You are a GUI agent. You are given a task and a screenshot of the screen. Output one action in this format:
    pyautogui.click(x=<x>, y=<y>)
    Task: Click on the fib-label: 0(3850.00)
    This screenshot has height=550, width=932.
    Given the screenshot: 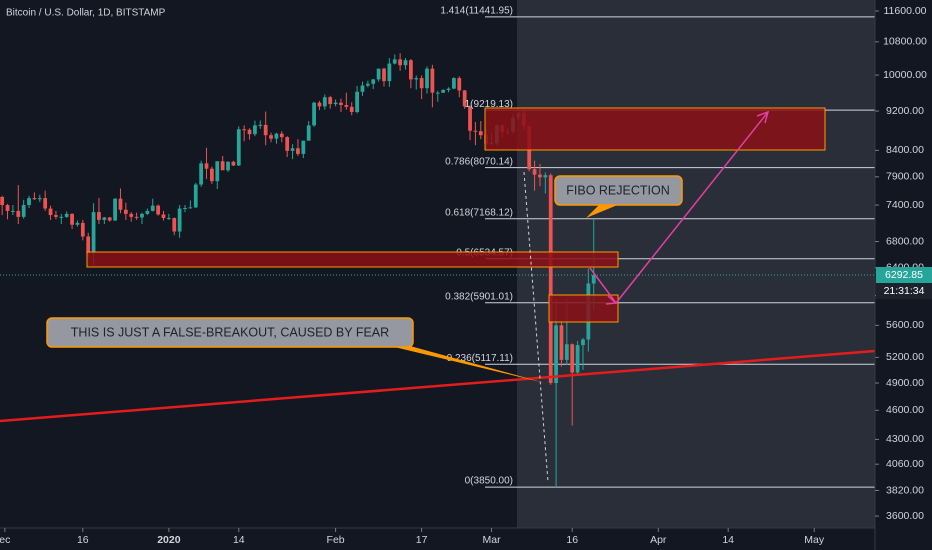 What is the action you would take?
    pyautogui.click(x=489, y=481)
    